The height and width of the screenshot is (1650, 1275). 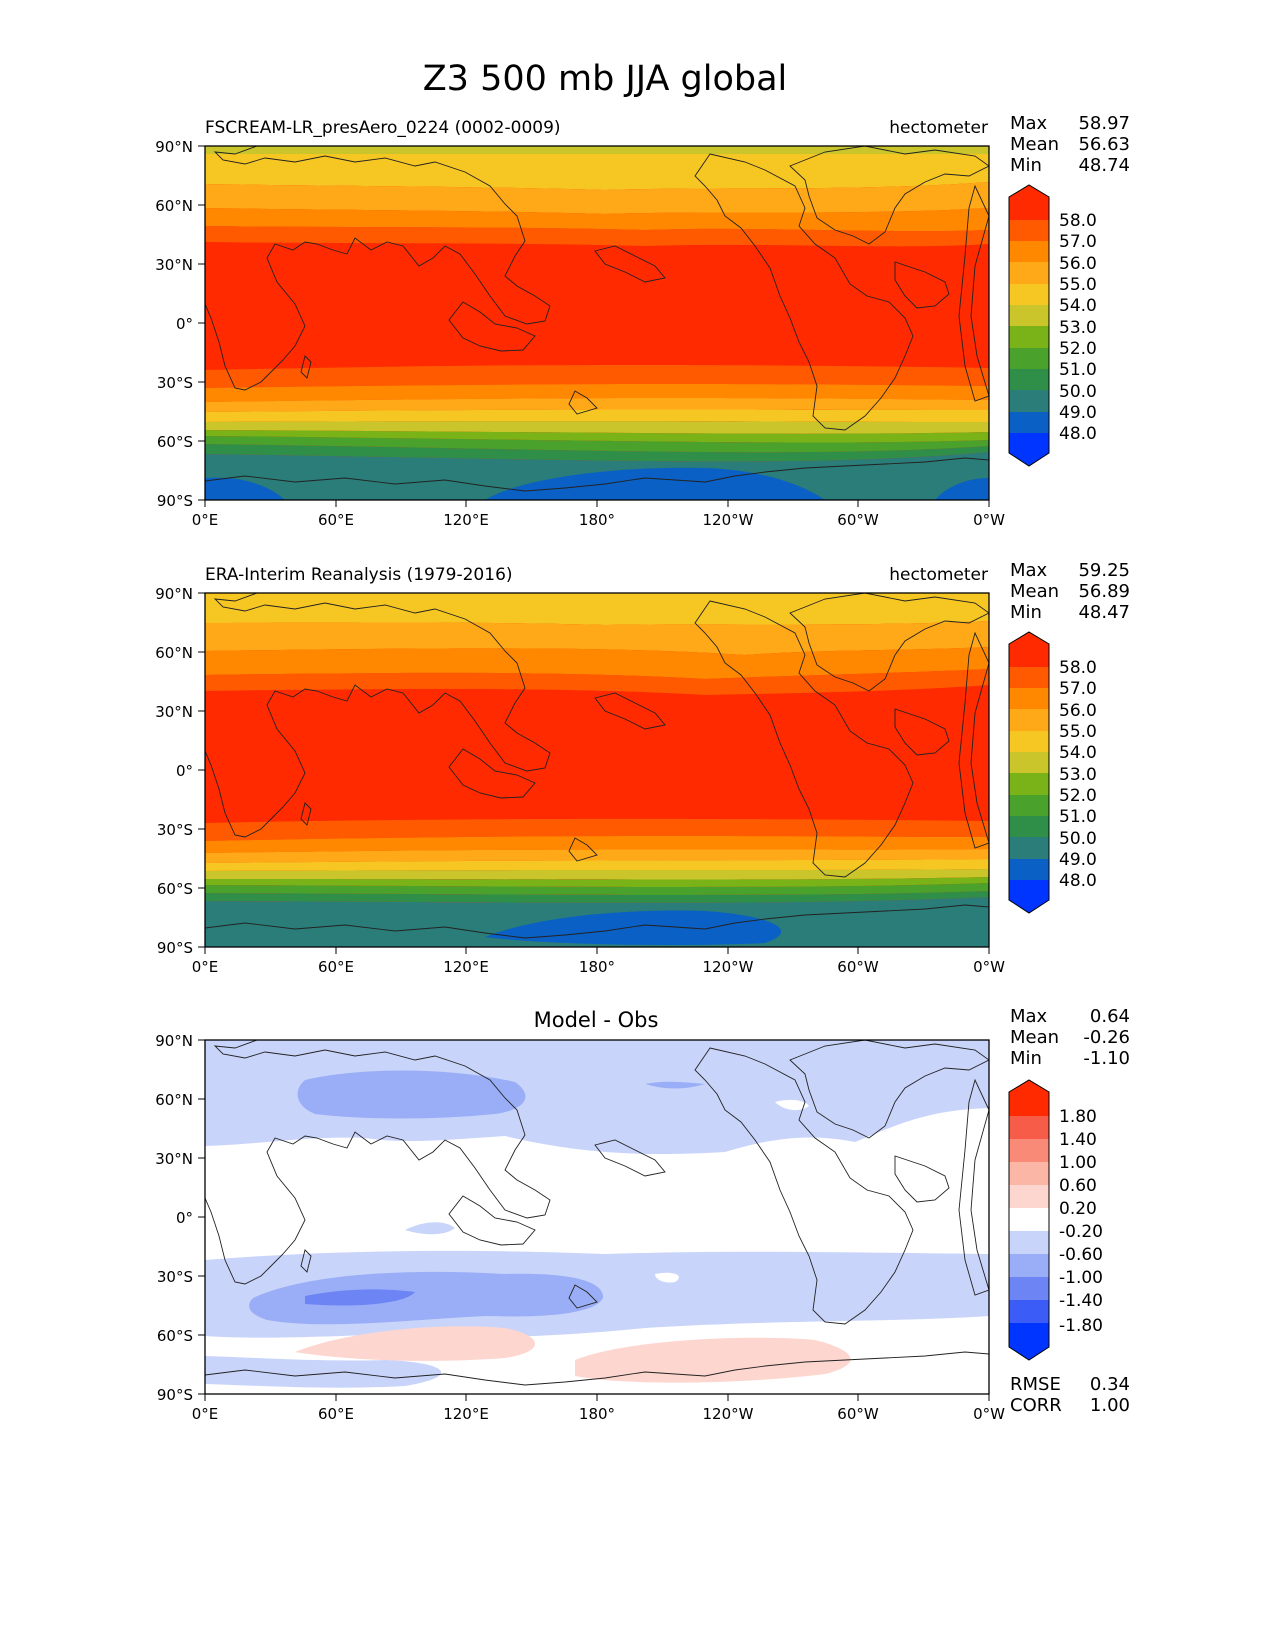 I want to click on stat-label: Mean, so click(x=1034, y=144).